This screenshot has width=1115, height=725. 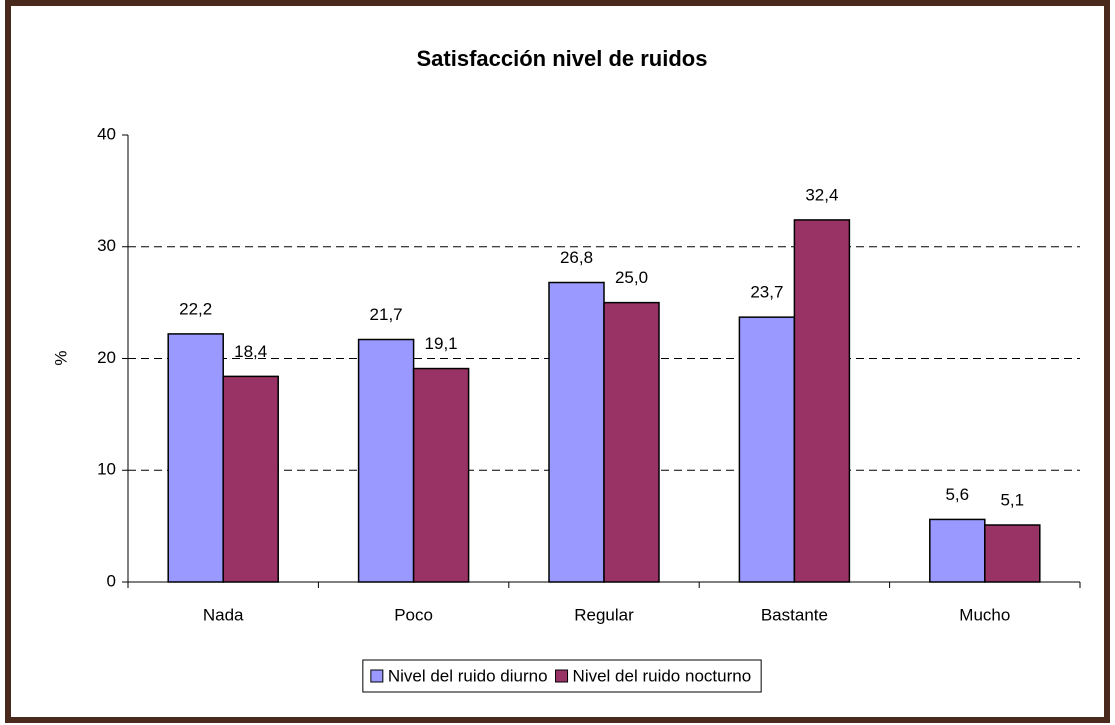 What do you see at coordinates (468, 675) in the screenshot?
I see `legend-label: Nivel del ruido diurno` at bounding box center [468, 675].